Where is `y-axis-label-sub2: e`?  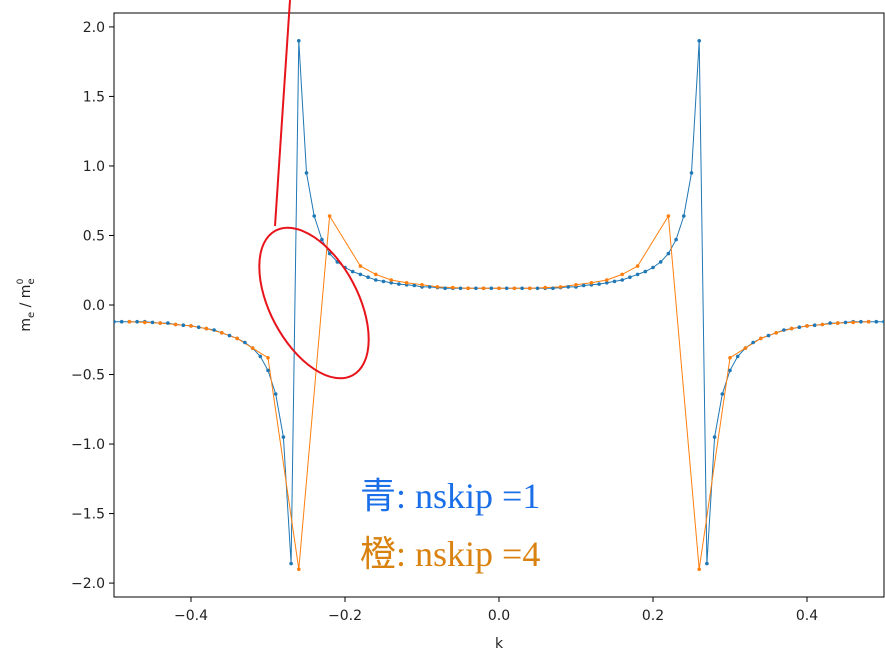 y-axis-label-sub2: e is located at coordinates (31, 281).